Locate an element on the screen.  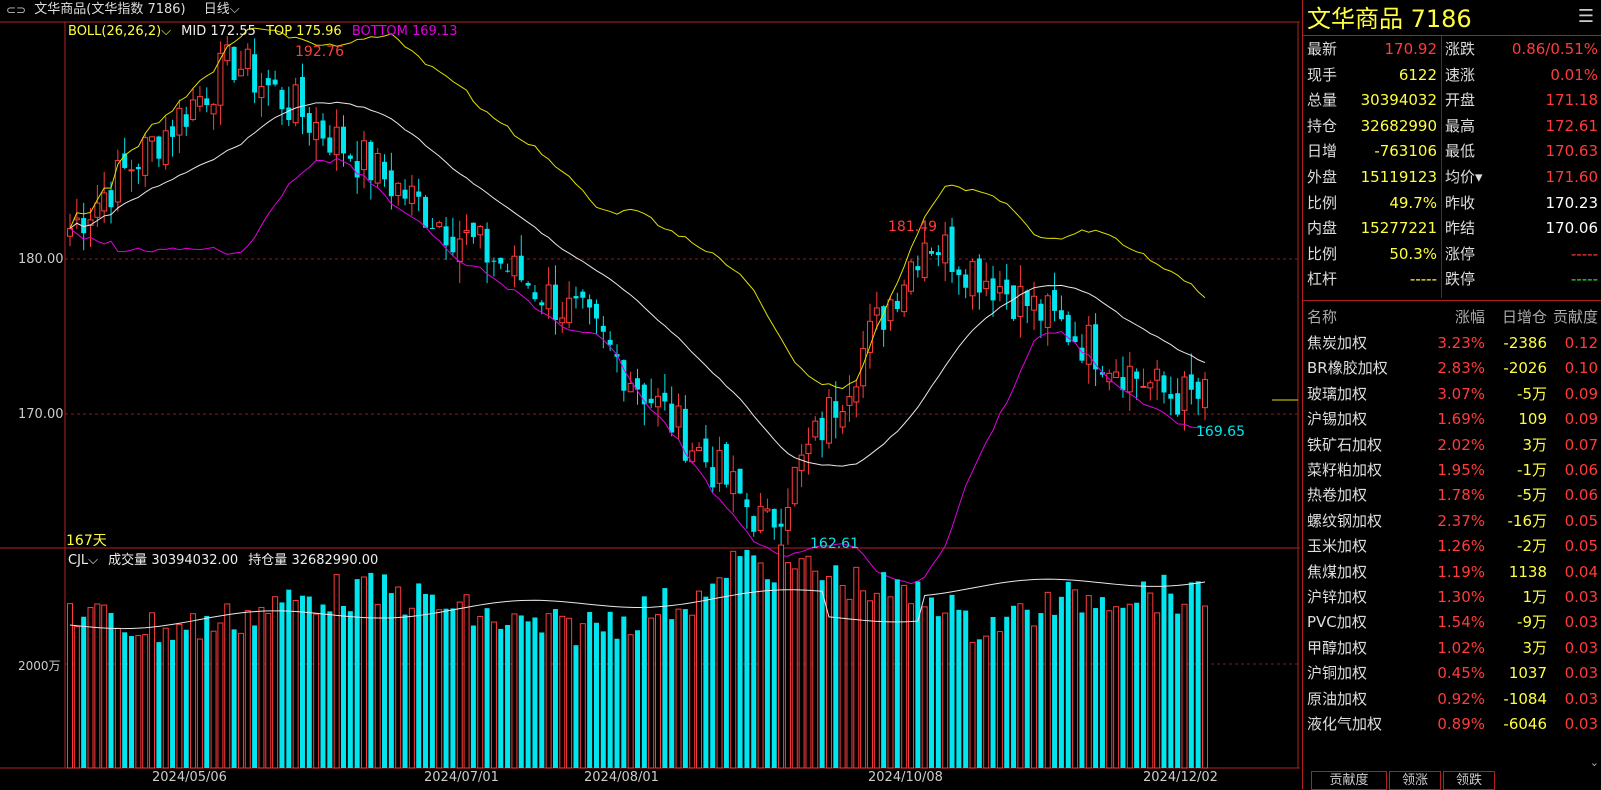
menu-icon: ☰ is located at coordinates (1585, 16).